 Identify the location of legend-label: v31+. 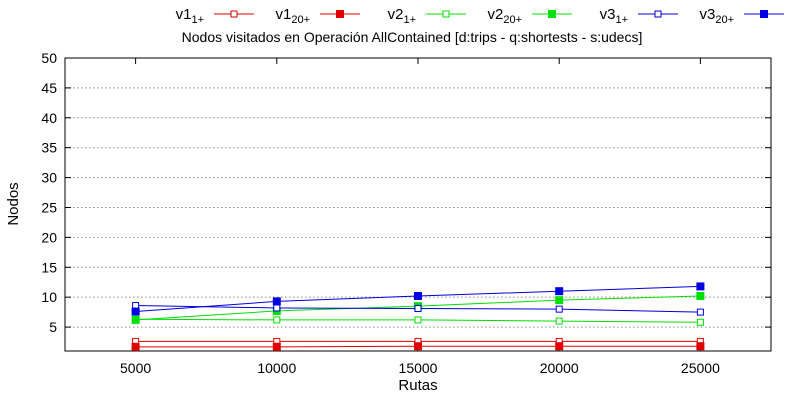
(614, 16).